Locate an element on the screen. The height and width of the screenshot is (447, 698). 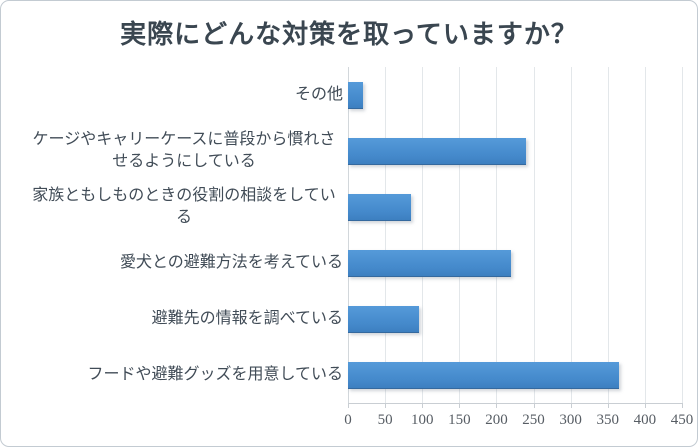
category-label-cell: 避難先の情報を調べている is located at coordinates (174, 319).